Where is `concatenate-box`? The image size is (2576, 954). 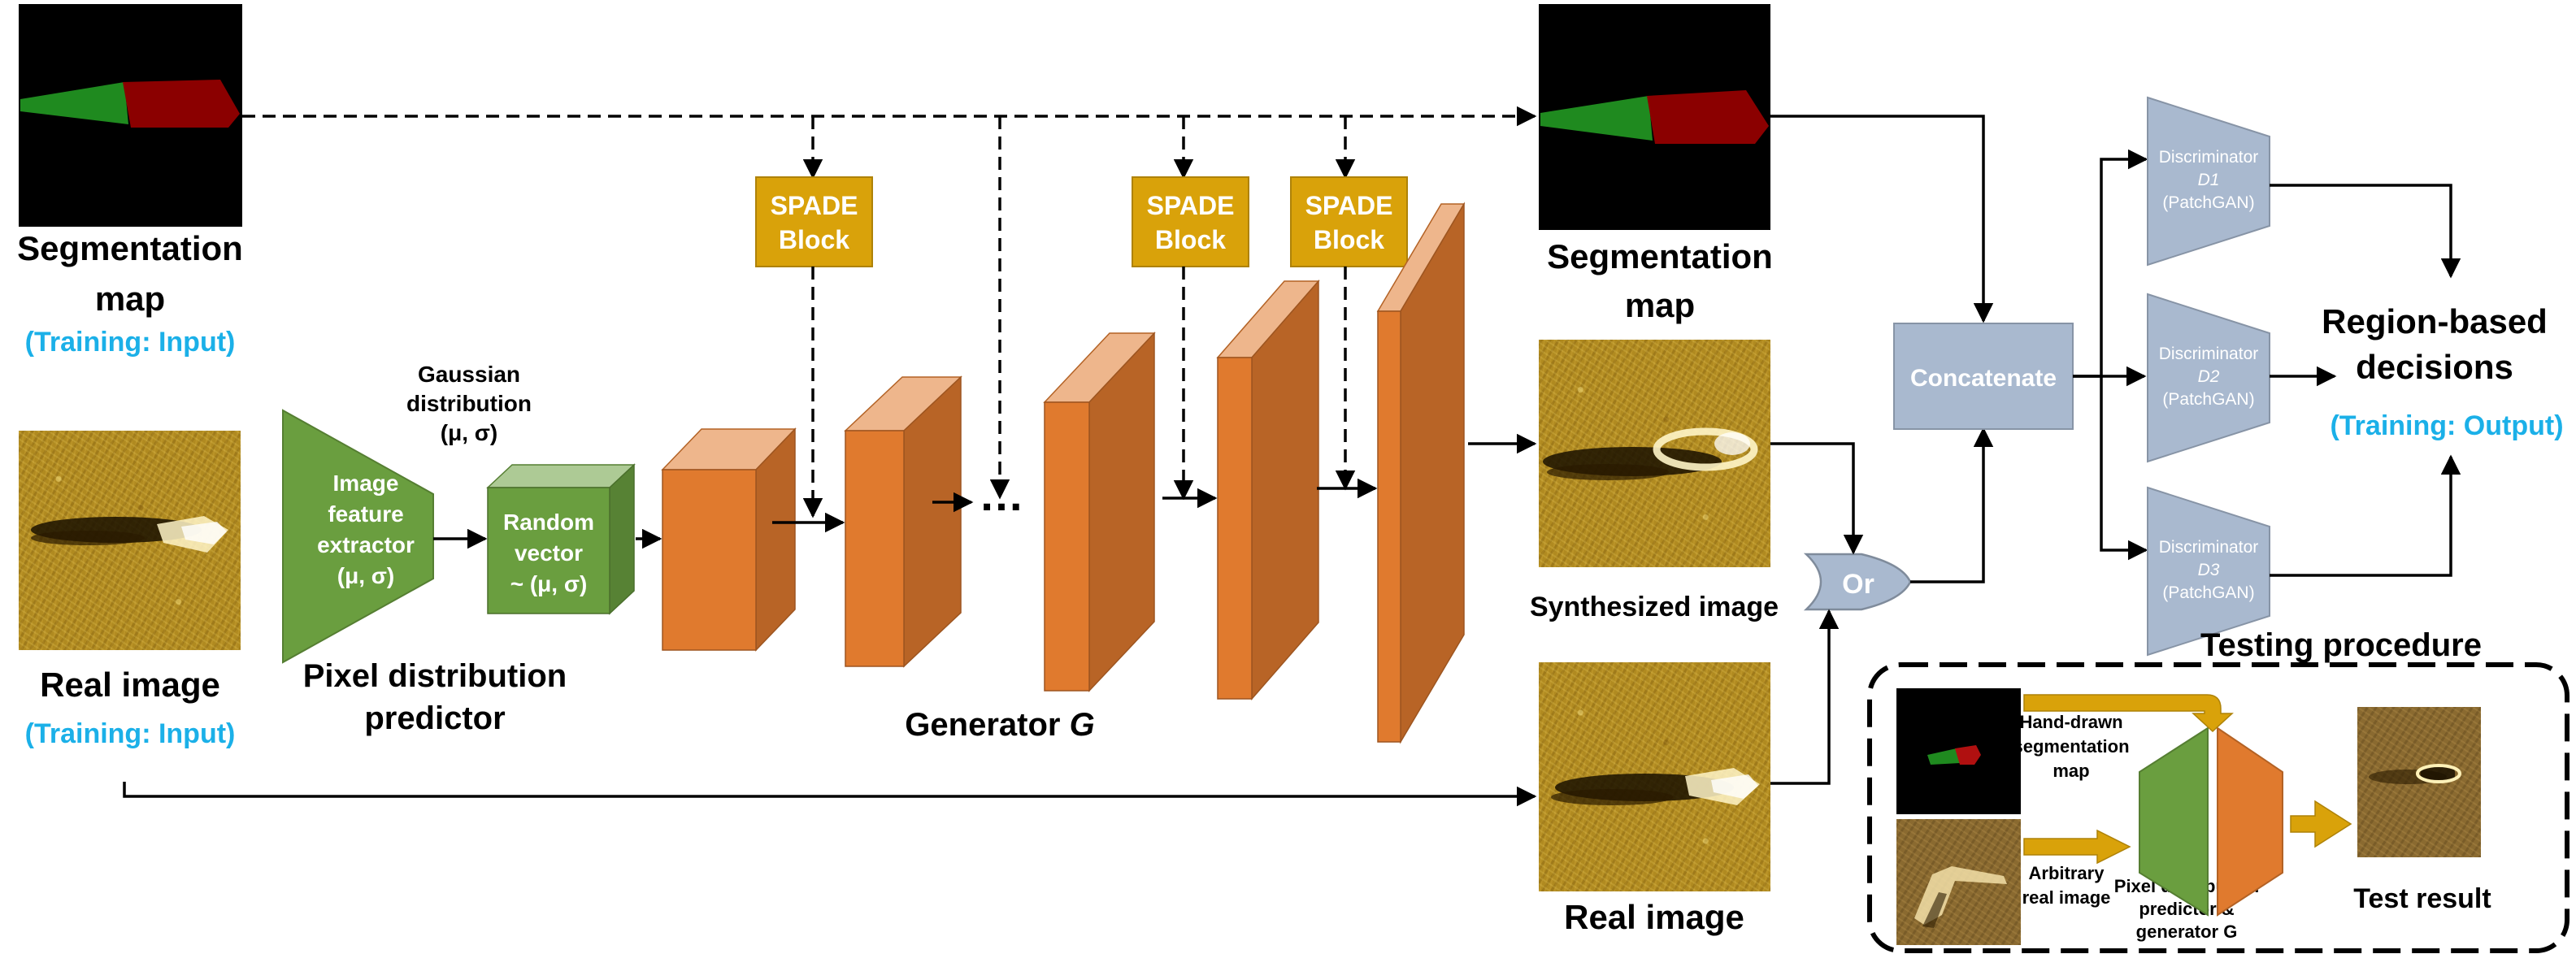 concatenate-box is located at coordinates (1983, 376).